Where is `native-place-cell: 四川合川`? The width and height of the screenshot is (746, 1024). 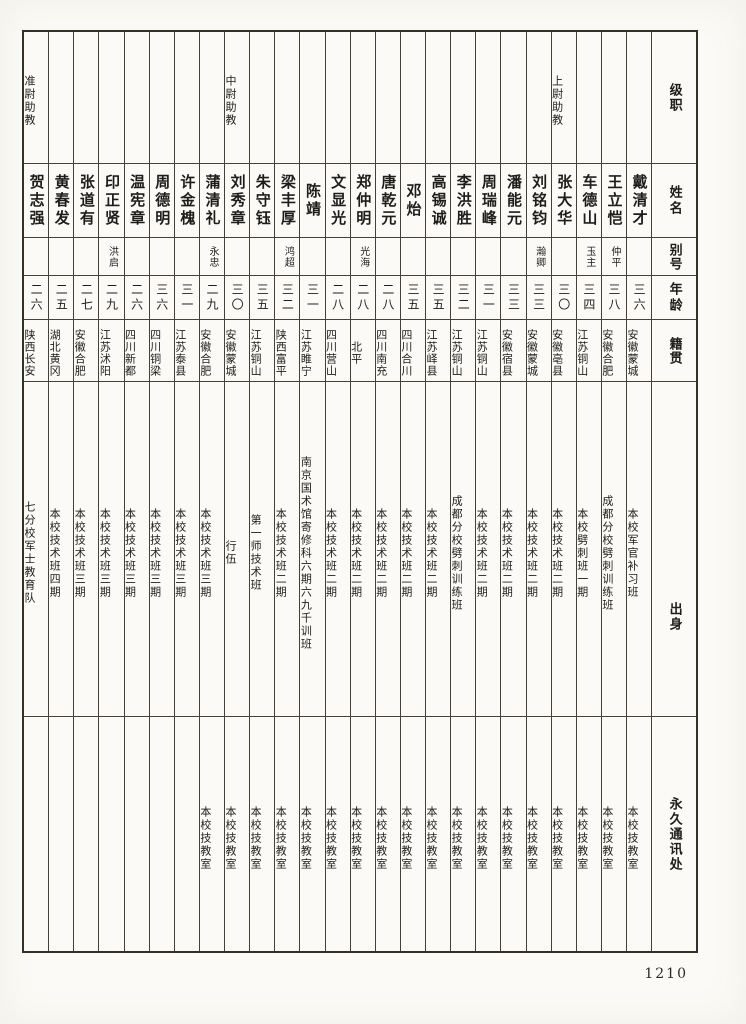 native-place-cell: 四川合川 is located at coordinates (412, 351).